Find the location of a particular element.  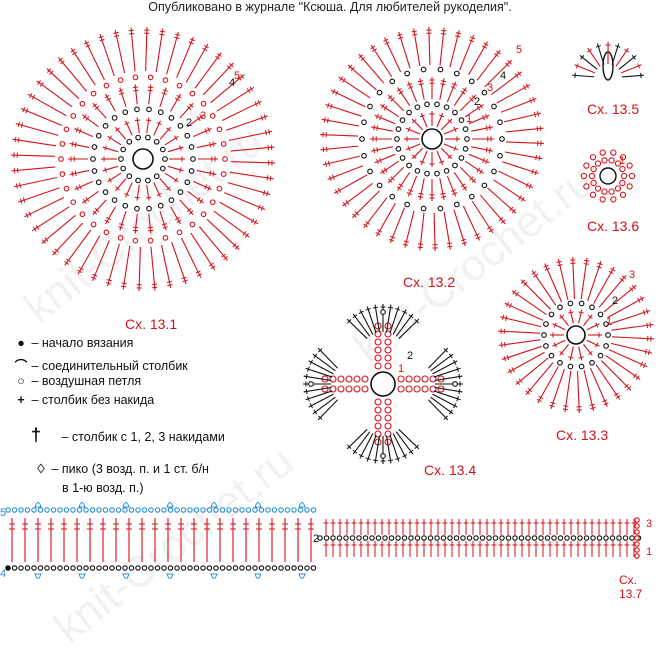

row-number-5-c1: 5 is located at coordinates (237, 76).